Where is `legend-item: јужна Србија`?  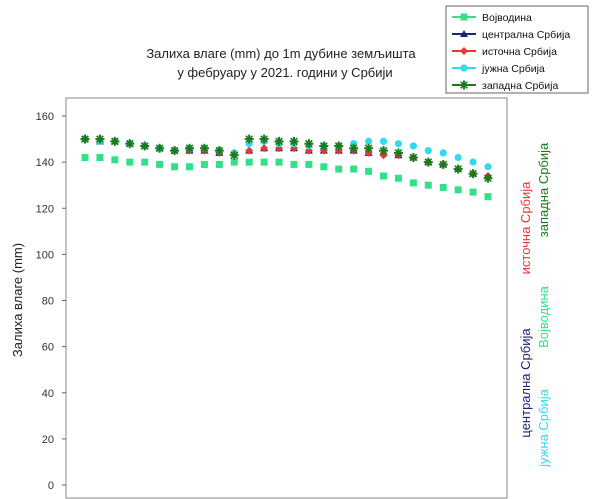
legend-item: јужна Србија is located at coordinates (498, 69).